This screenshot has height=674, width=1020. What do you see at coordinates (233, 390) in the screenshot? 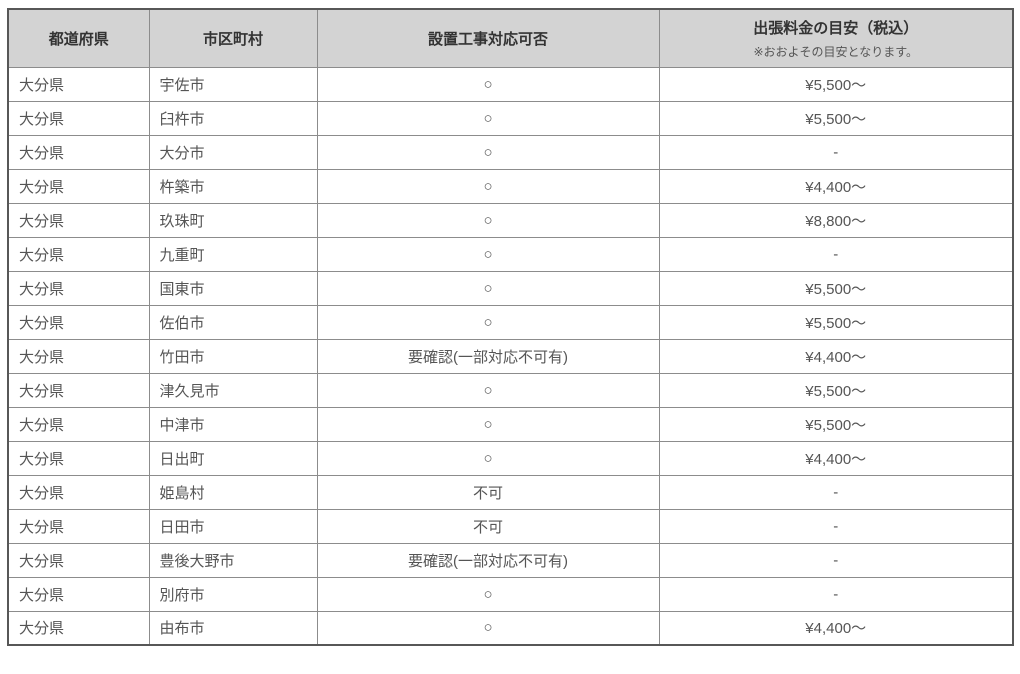
I see `city-cell: 津久見市` at bounding box center [233, 390].